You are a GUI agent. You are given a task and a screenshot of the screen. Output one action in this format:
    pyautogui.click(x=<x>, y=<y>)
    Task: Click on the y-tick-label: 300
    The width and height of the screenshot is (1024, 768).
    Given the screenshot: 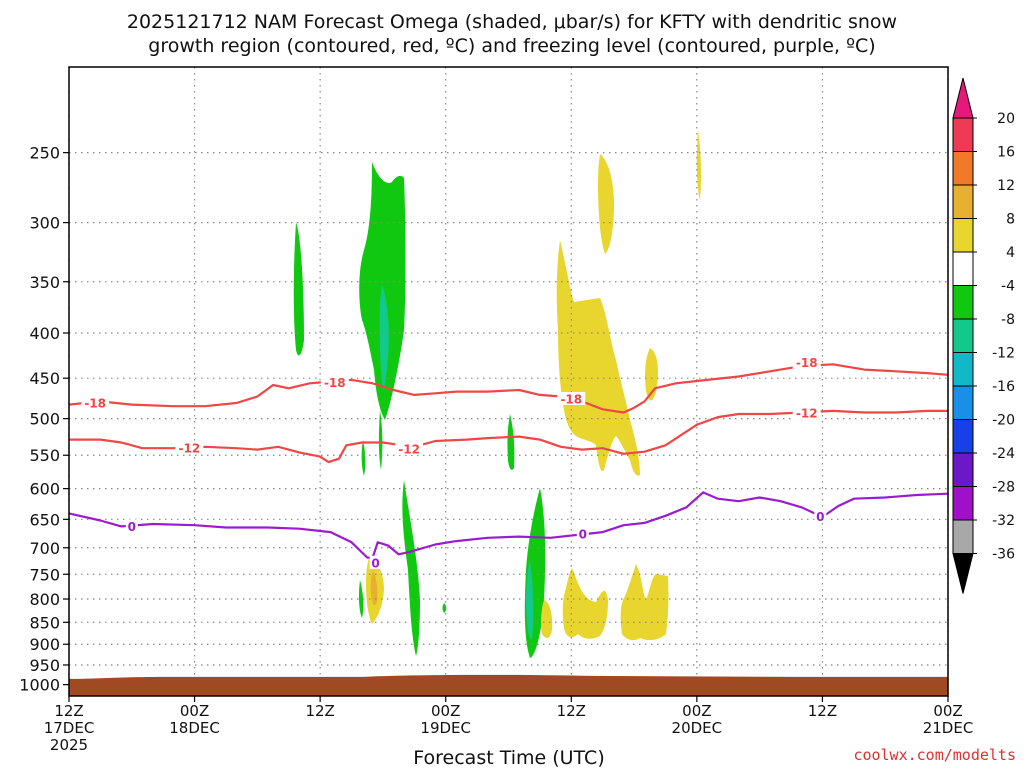 What is the action you would take?
    pyautogui.click(x=44, y=223)
    